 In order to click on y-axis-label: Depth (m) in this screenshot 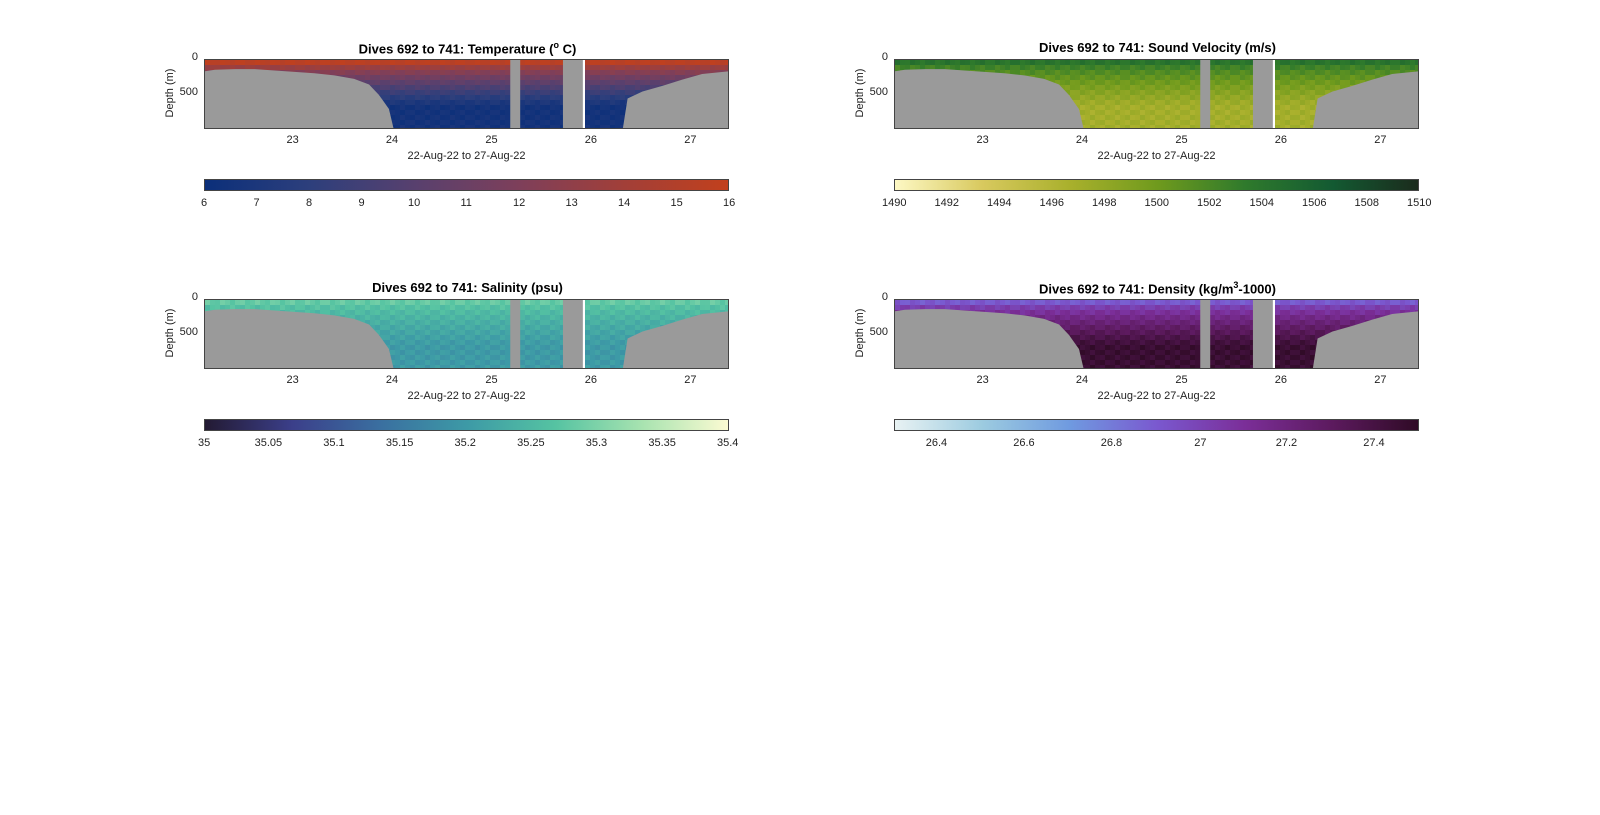, I will do `click(170, 93)`.